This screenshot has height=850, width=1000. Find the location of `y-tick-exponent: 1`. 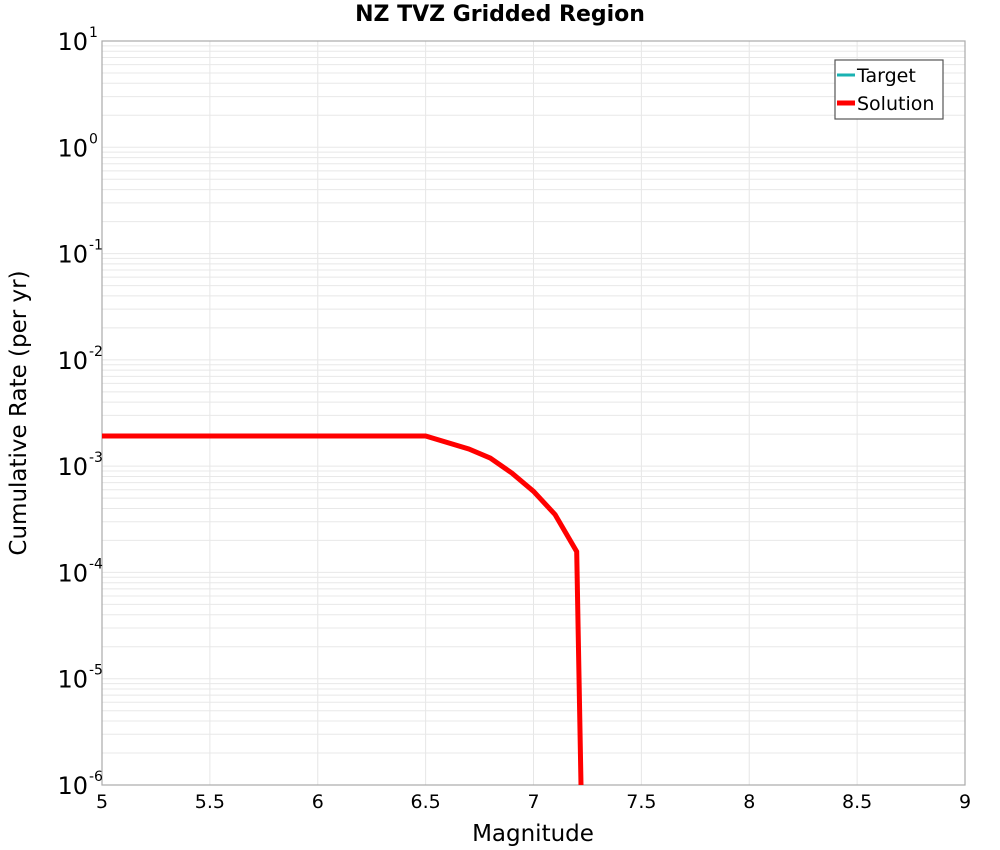

y-tick-exponent: 1 is located at coordinates (93, 33).